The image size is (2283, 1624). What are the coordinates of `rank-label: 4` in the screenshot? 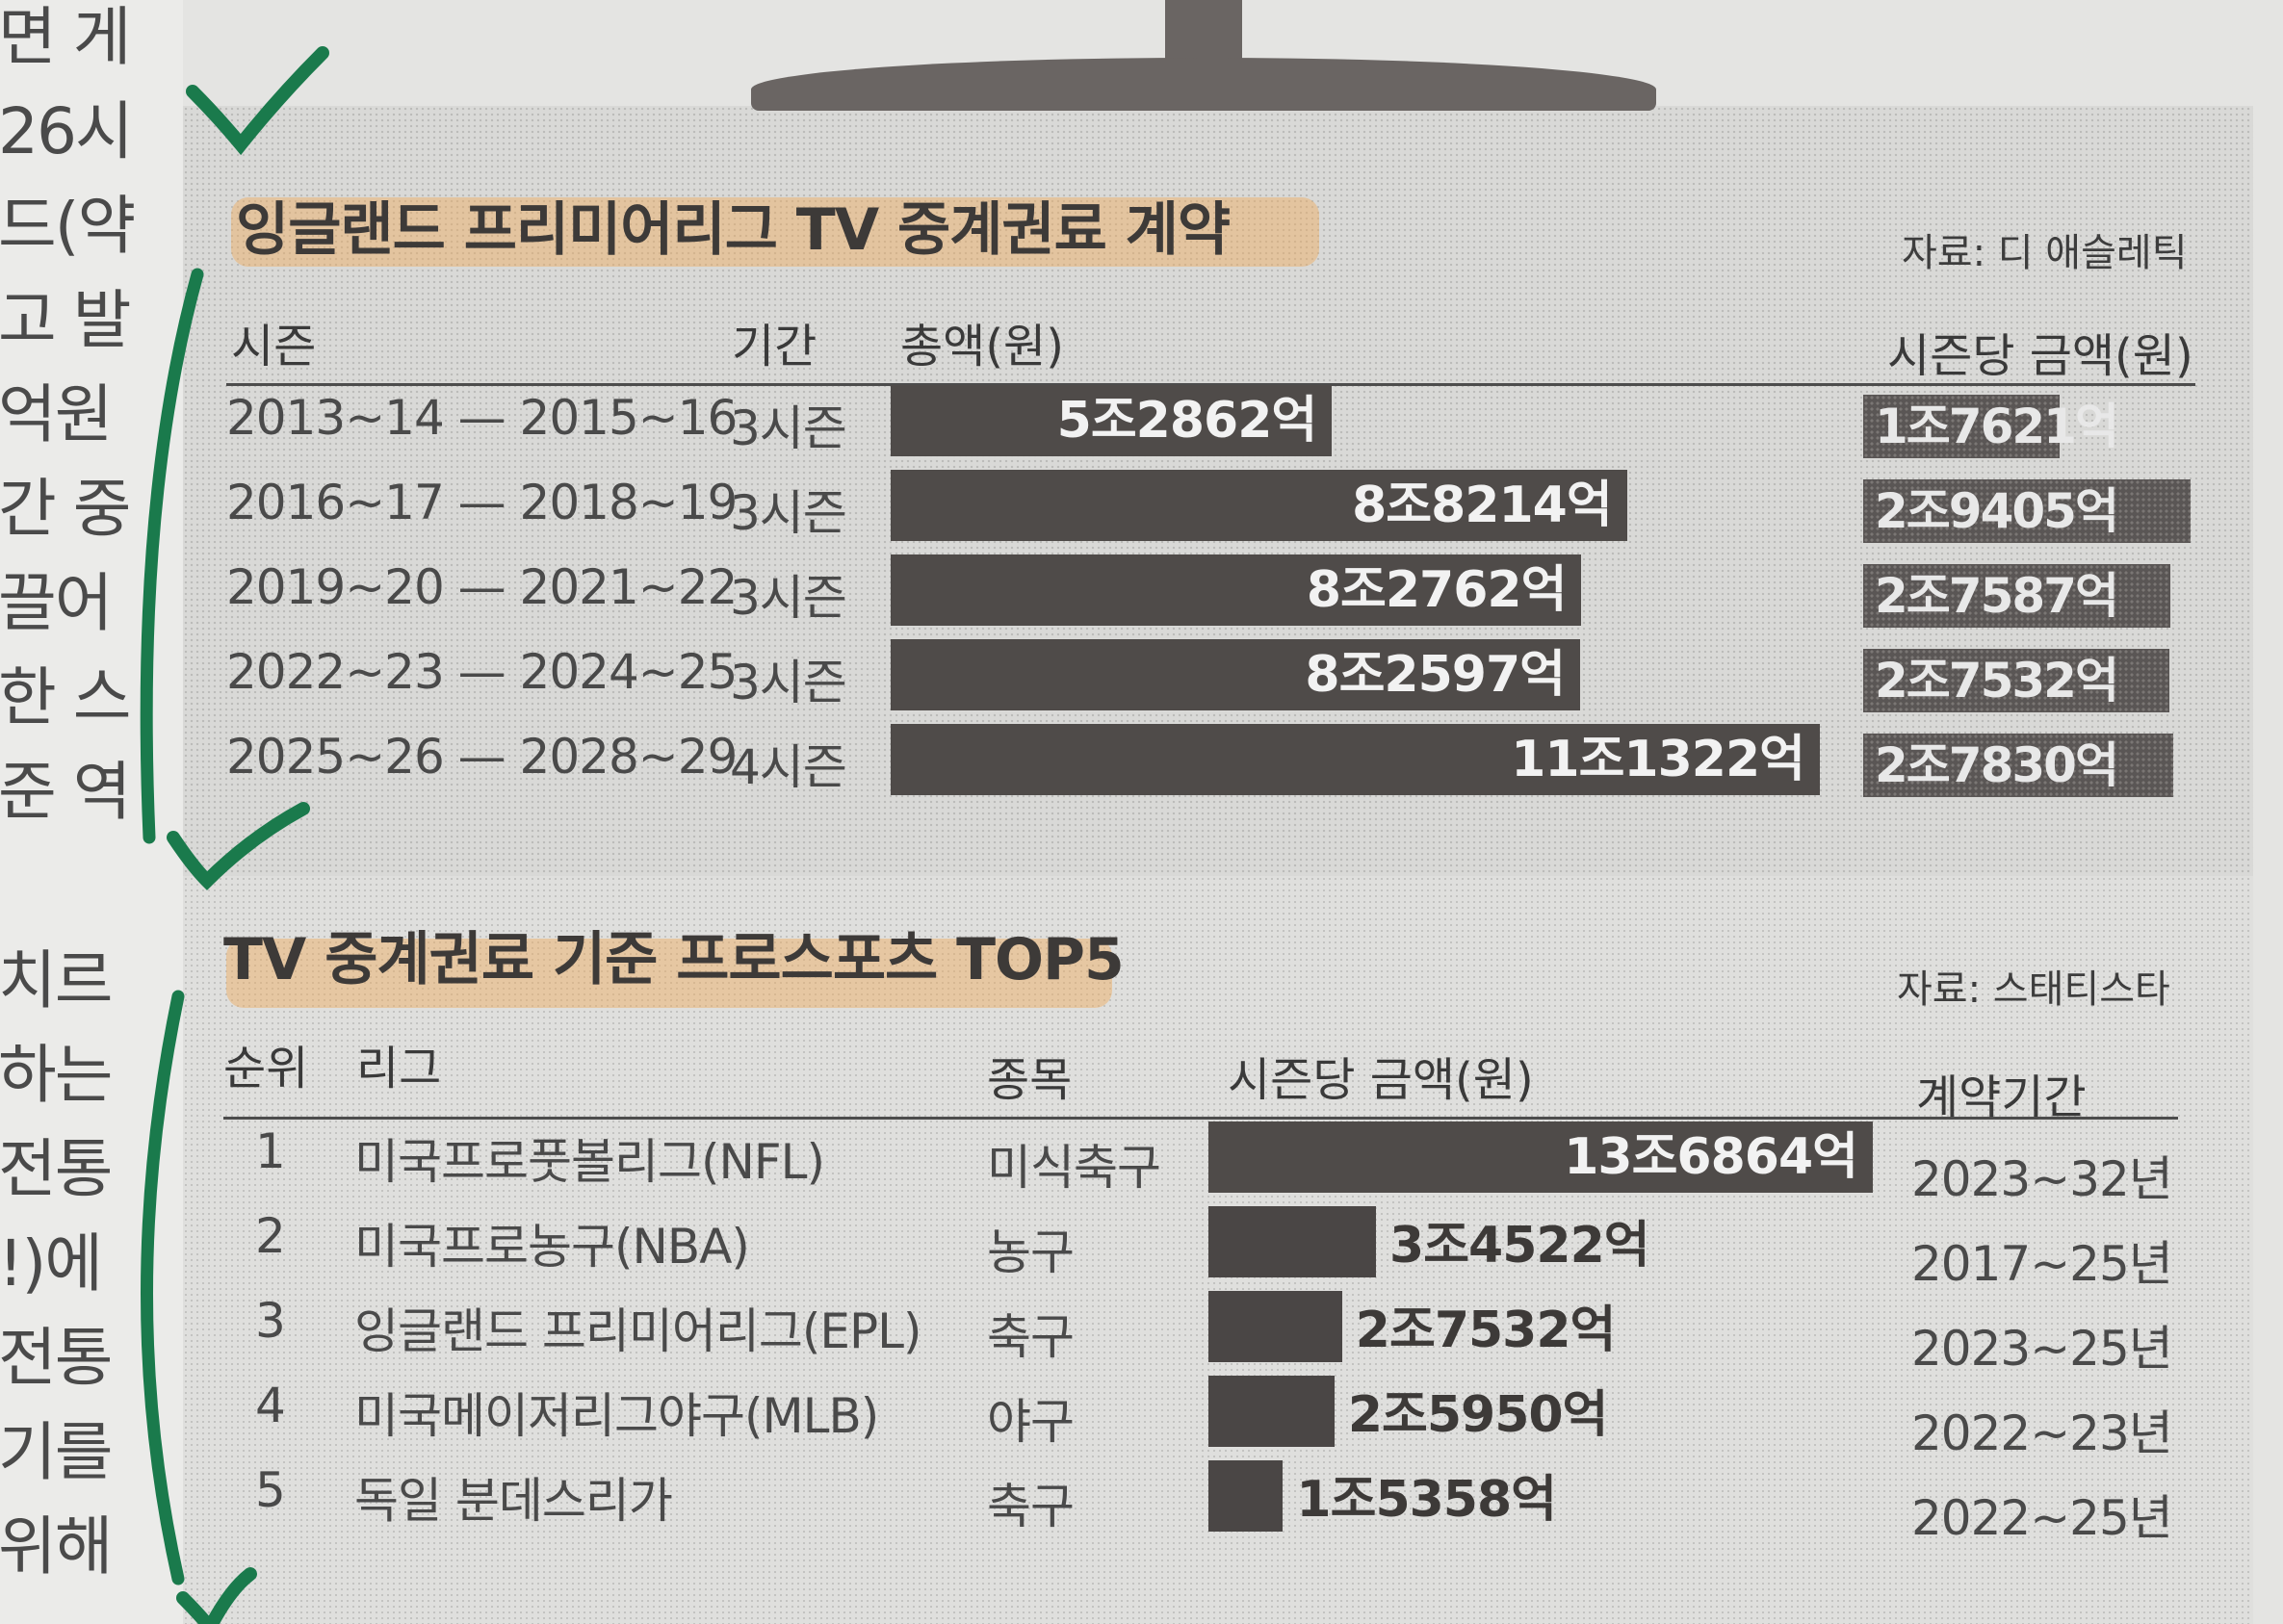 It's located at (270, 1405).